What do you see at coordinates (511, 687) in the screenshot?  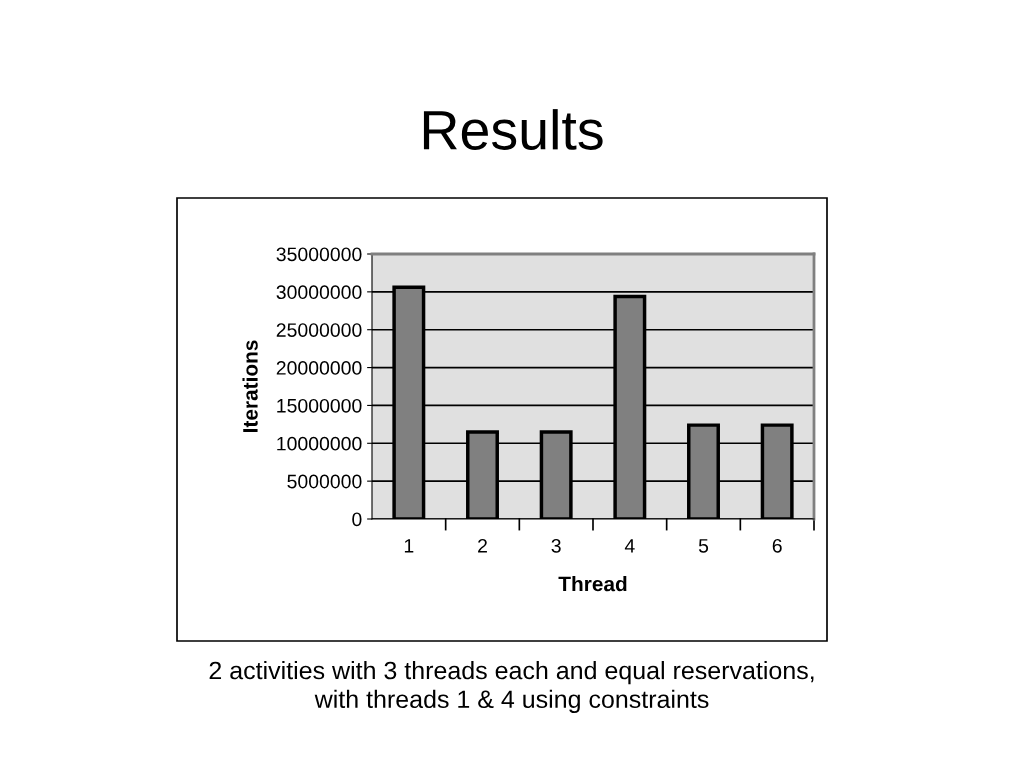 I see `text: 2 activities with 3 threads each and equal reservations, with threads 1 & 4 using constraints` at bounding box center [511, 687].